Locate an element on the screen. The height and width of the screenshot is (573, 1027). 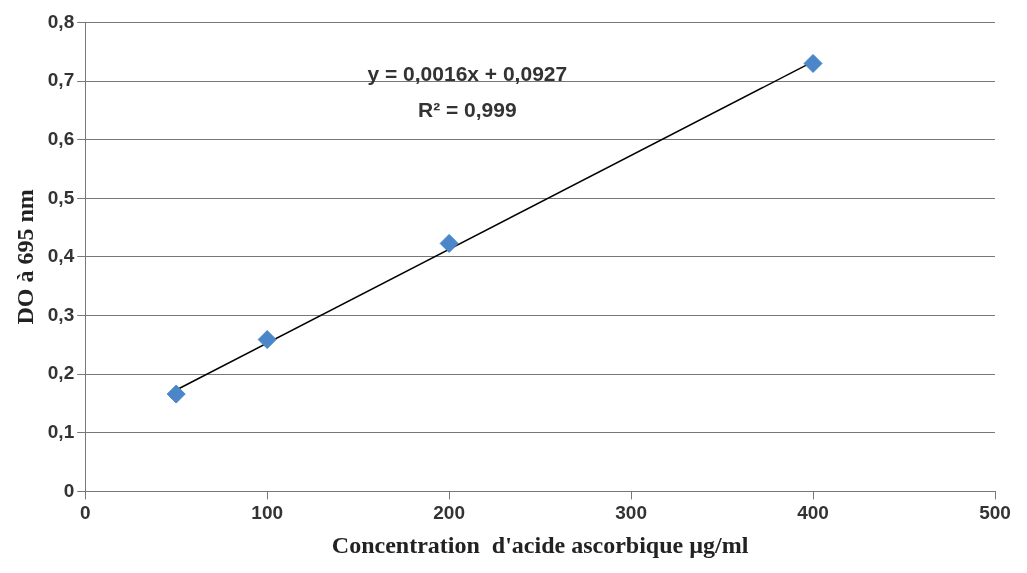
y-tick-label: 0,5 is located at coordinates (61, 197).